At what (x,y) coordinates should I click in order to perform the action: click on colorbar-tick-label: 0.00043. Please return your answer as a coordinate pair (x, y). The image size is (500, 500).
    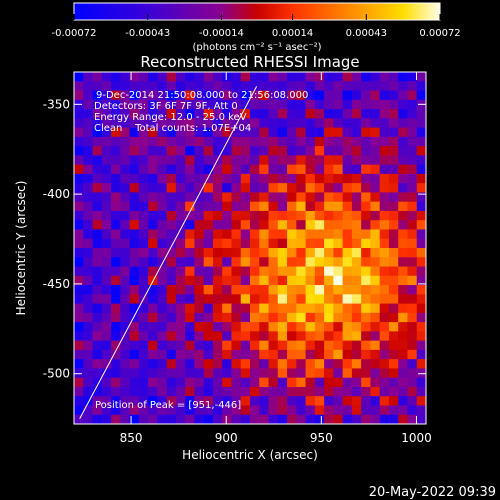
    Looking at the image, I should click on (366, 33).